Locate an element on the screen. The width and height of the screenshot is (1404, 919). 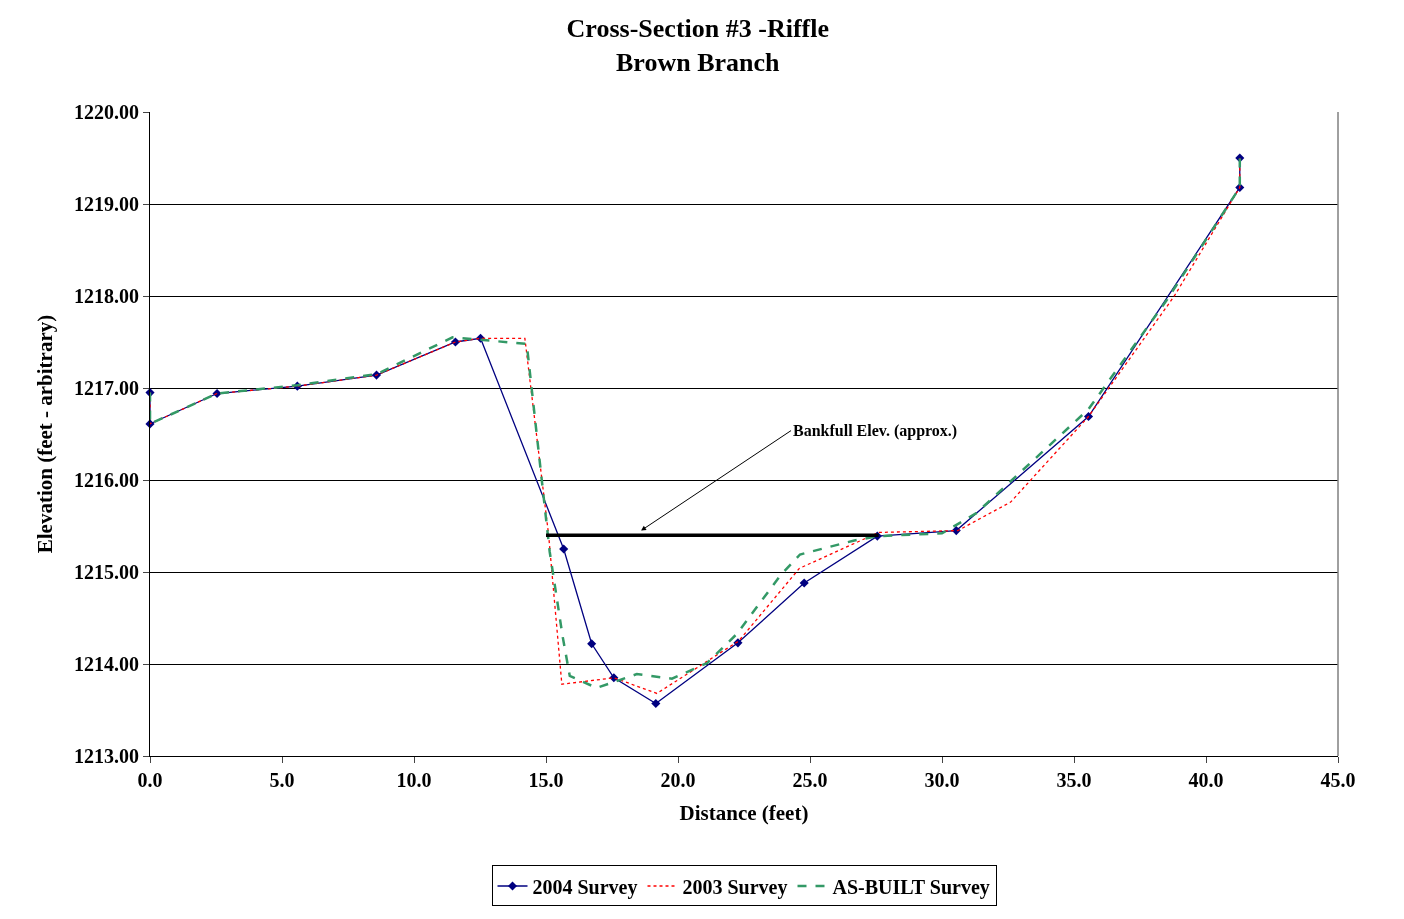
y-tick-label: 1216.00 is located at coordinates (106, 480).